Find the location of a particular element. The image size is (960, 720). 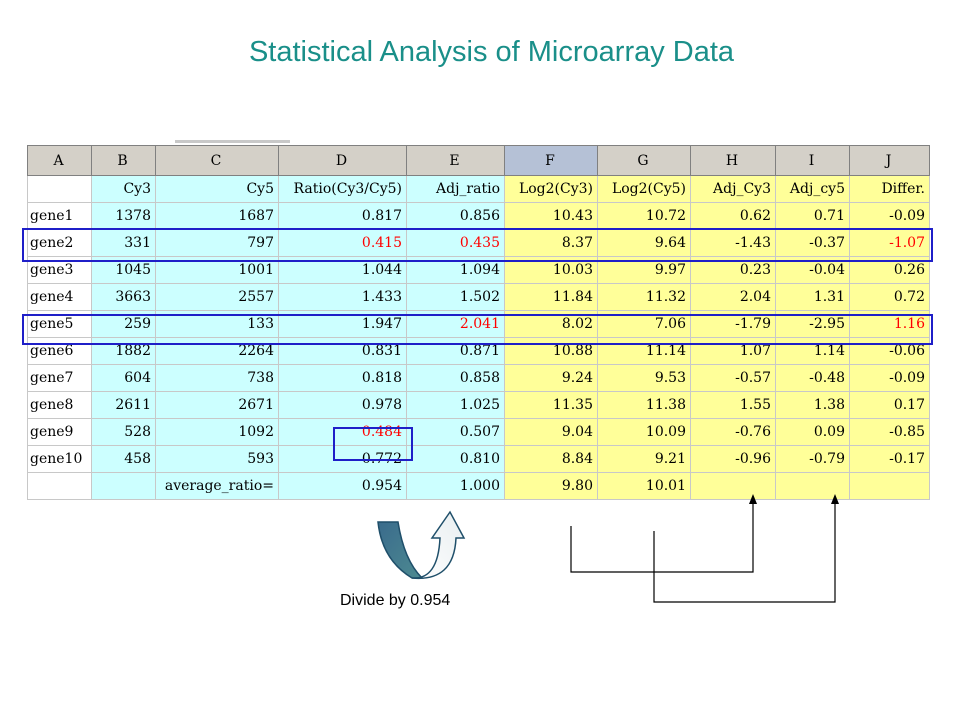

field-header-cell: Log2(Cy3) is located at coordinates (551, 189).